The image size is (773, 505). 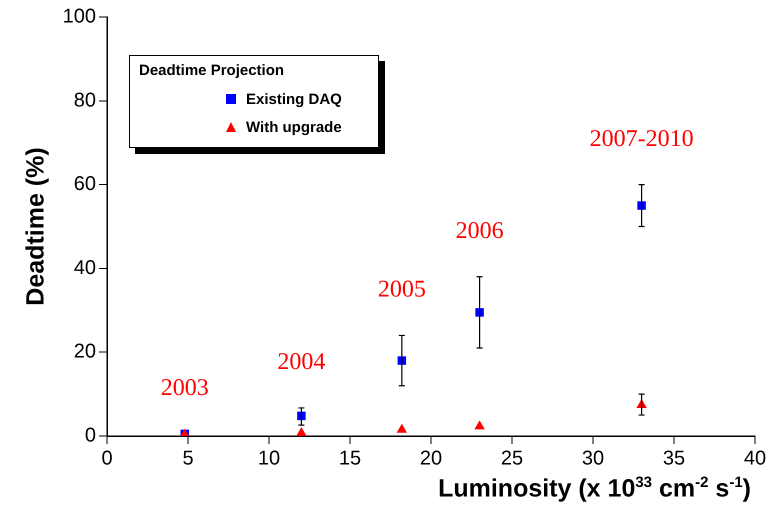 I want to click on y-tick-label: 20, so click(x=85, y=351).